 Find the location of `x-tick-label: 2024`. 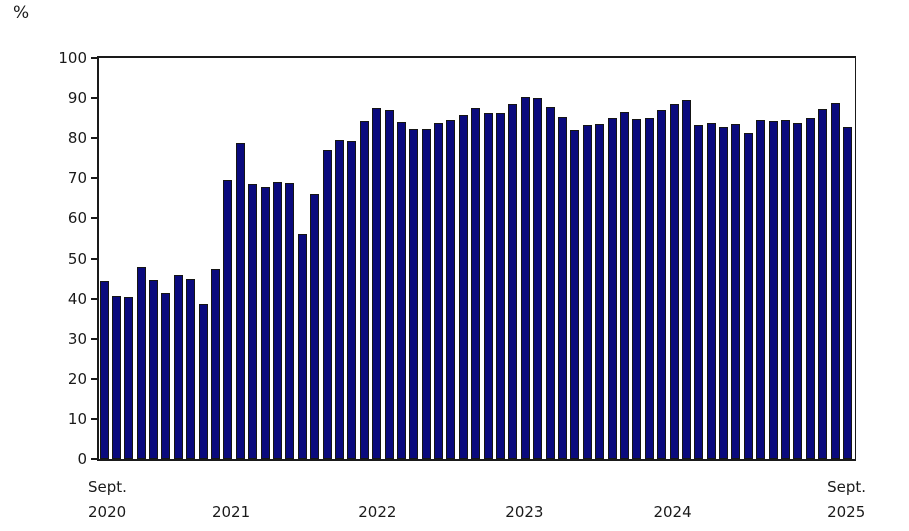

x-tick-label: 2024 is located at coordinates (672, 512).